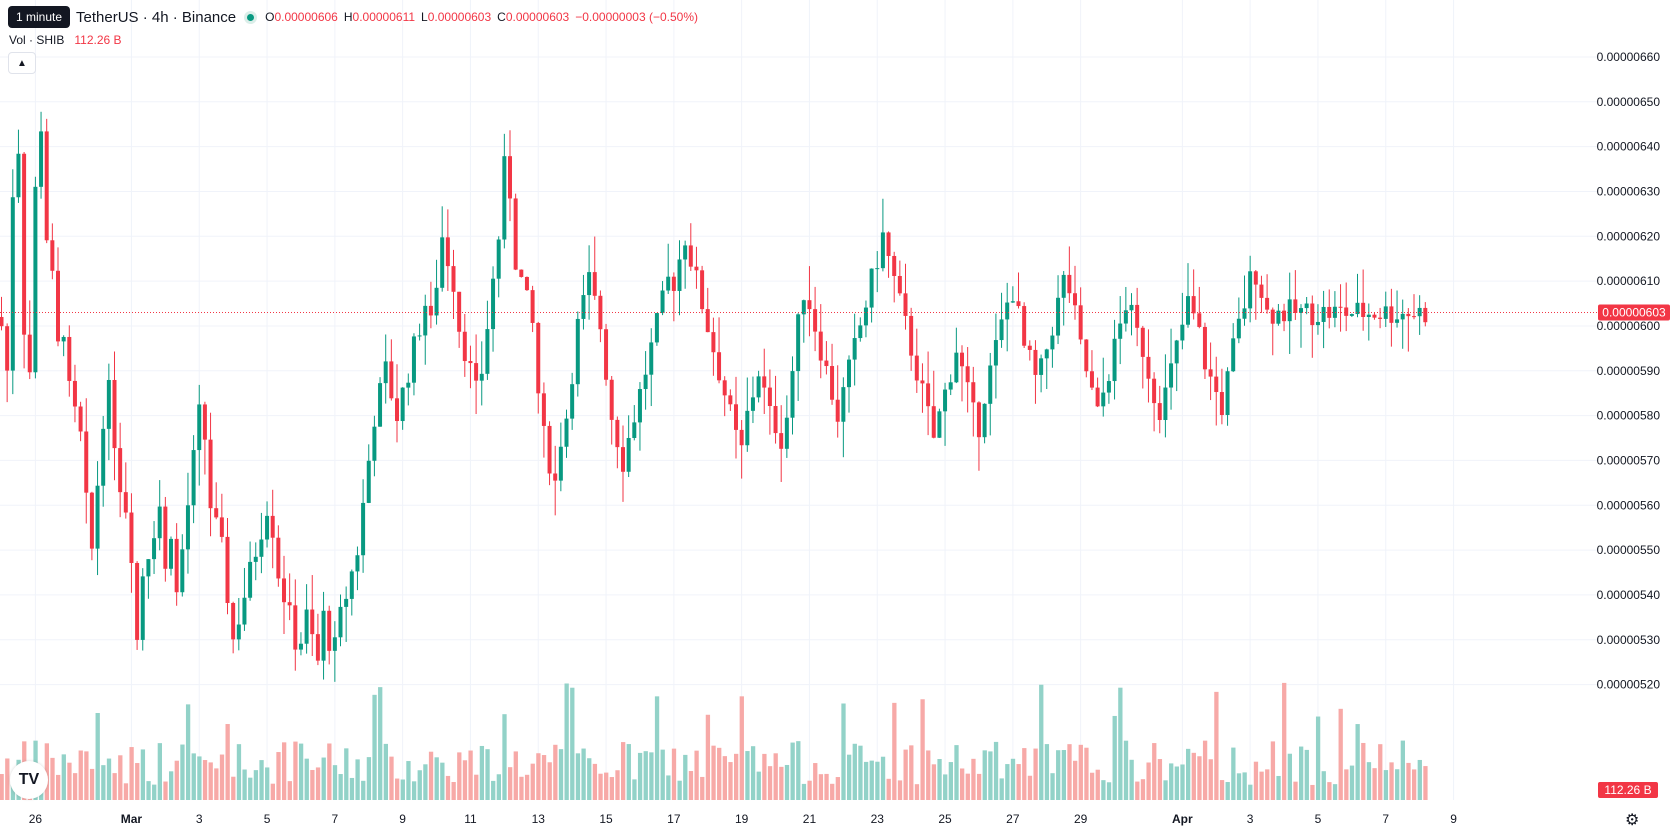 The image size is (1678, 835). Describe the element at coordinates (674, 819) in the screenshot. I see `time-tick-label: 17` at that location.